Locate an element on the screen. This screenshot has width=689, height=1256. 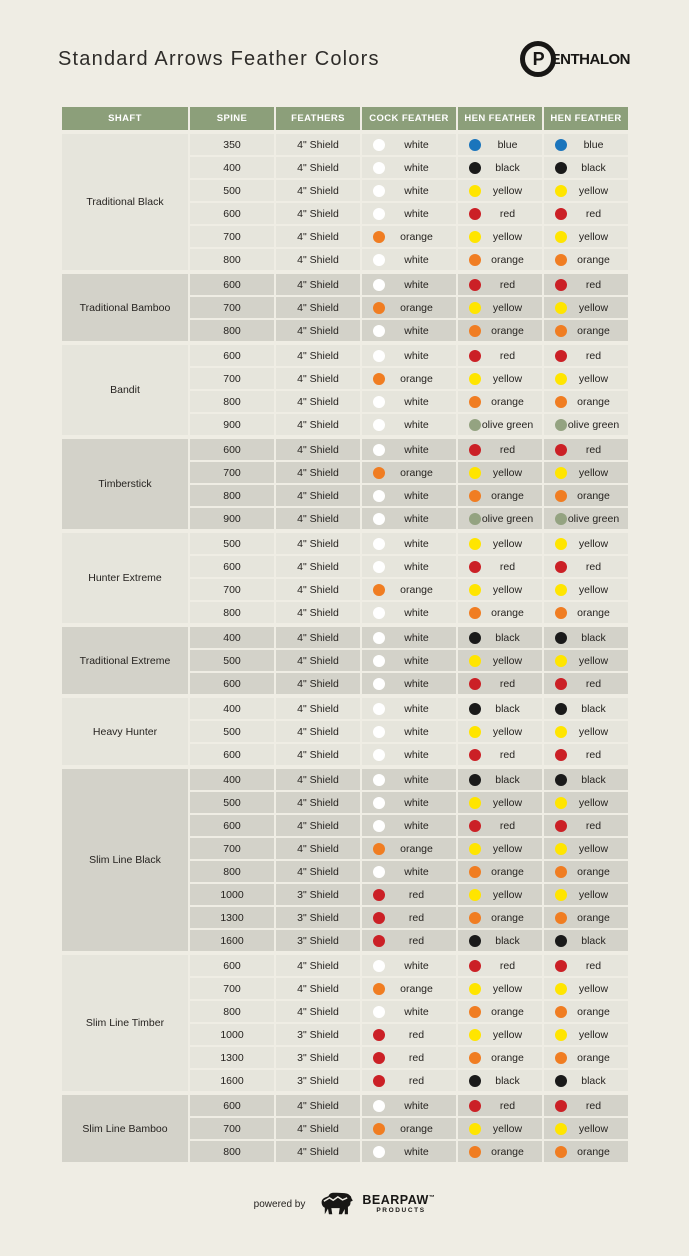
spine-cell: 700 is located at coordinates (232, 848).